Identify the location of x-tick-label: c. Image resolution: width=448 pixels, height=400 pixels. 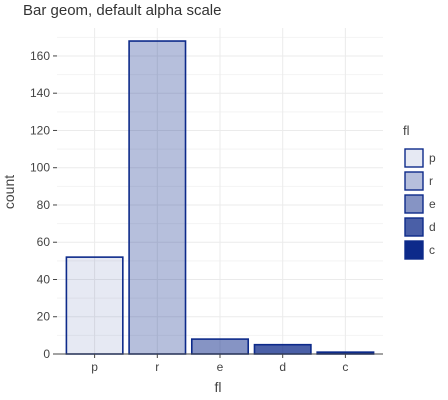
(345, 367).